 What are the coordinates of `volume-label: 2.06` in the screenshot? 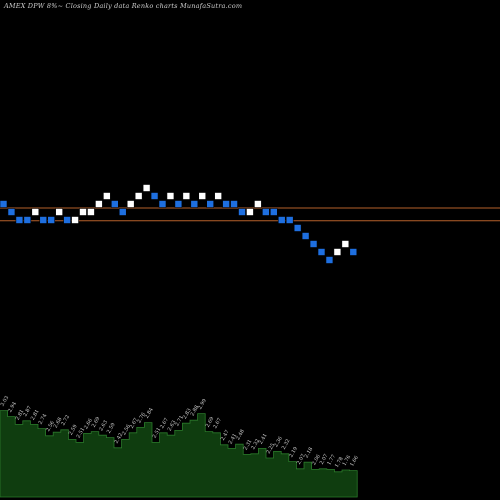 It's located at (316, 460).